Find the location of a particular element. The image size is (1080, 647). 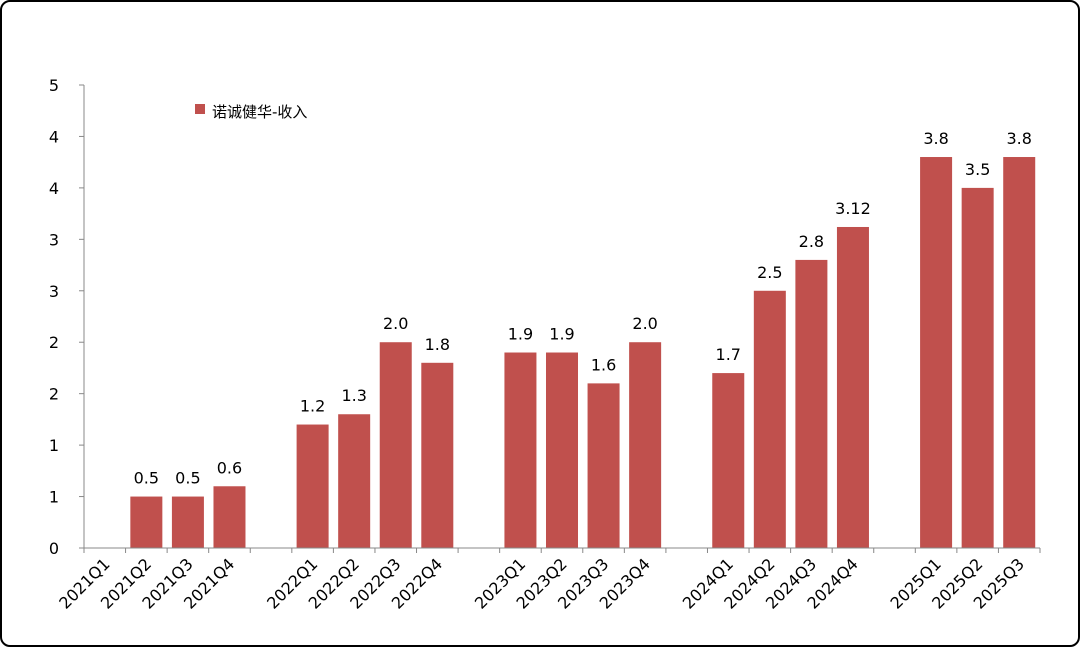

bar-2024q1 is located at coordinates (728, 460).